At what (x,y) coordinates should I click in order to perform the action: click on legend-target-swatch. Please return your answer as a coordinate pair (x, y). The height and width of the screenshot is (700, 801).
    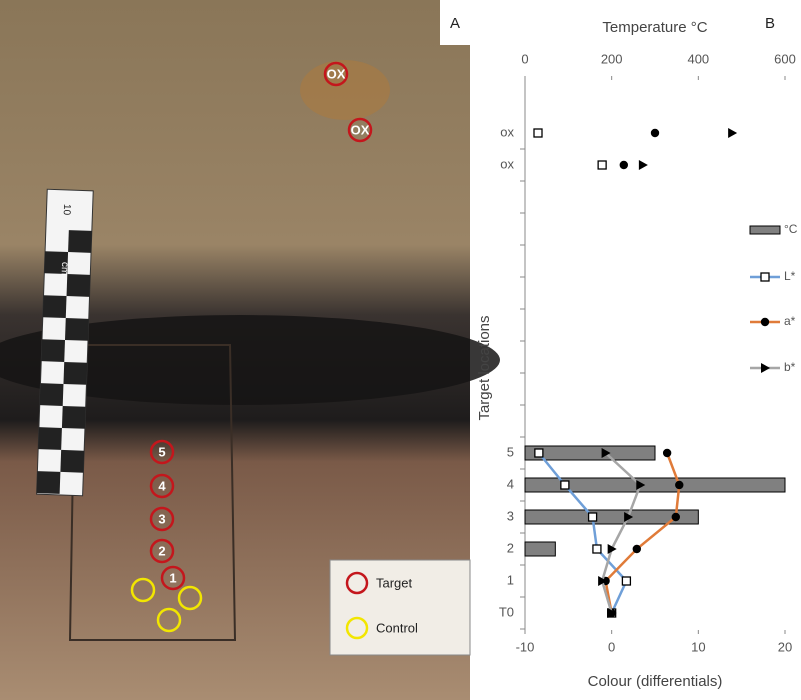
    Looking at the image, I should click on (357, 583).